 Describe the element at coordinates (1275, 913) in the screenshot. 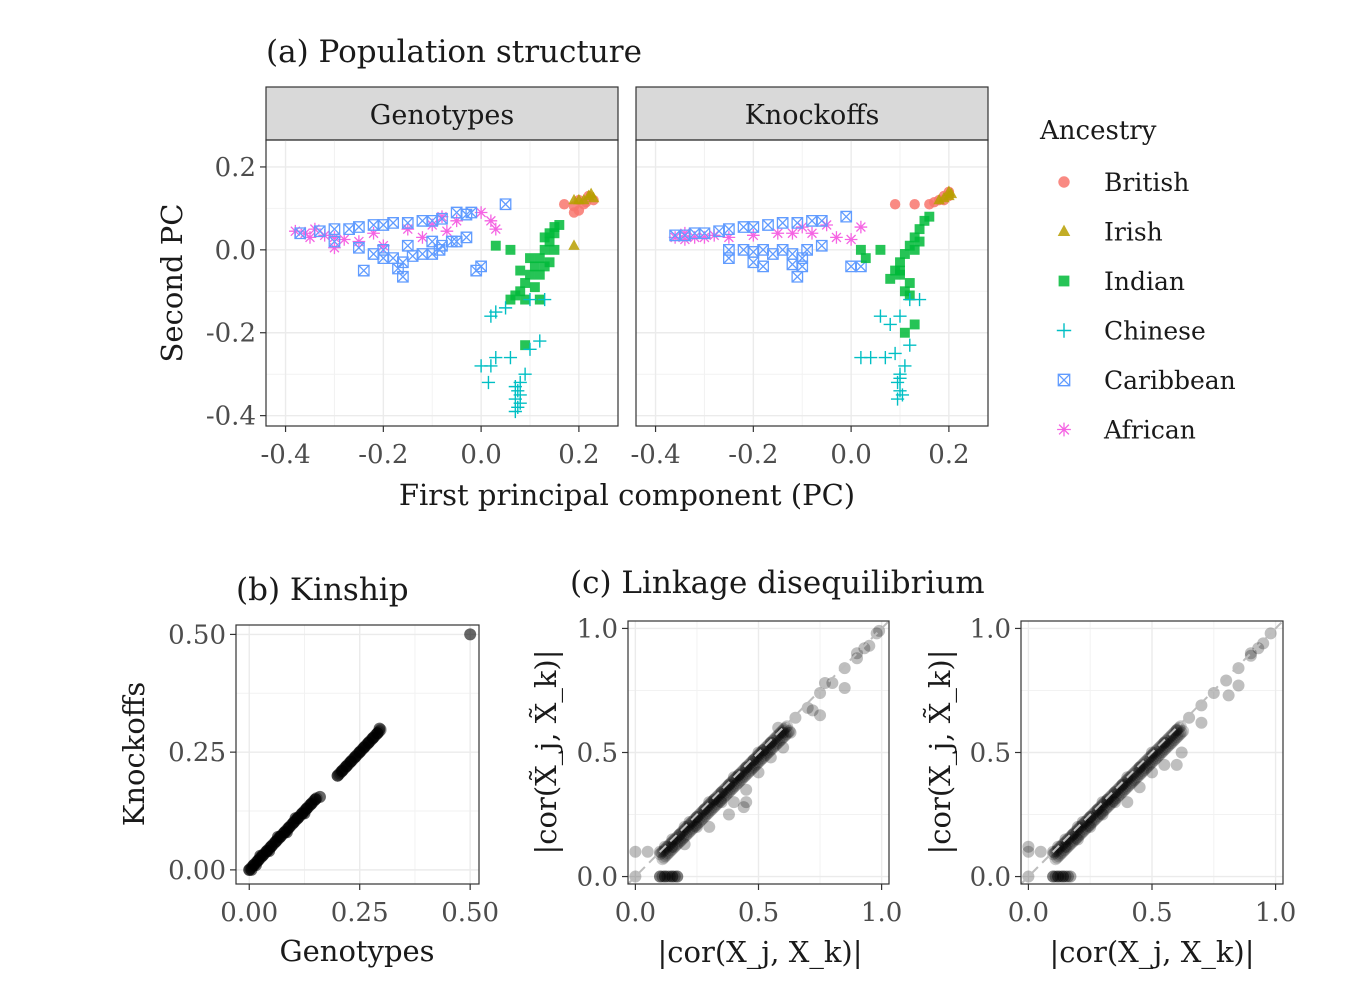

I see `x-tick-label: 1.0` at that location.